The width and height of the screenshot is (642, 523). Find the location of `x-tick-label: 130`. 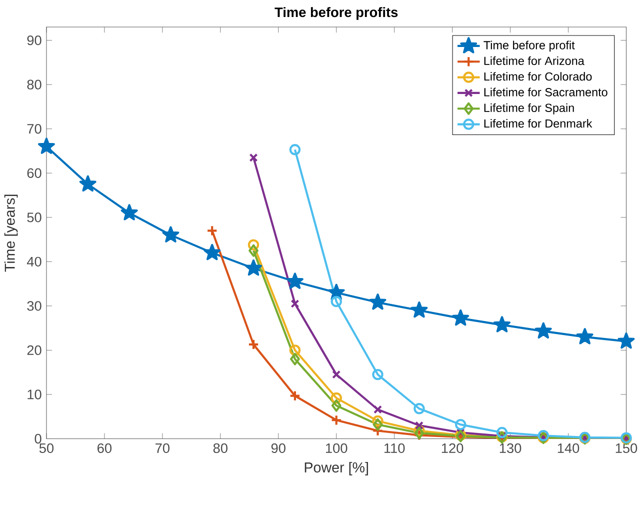

x-tick-label: 130 is located at coordinates (511, 448).